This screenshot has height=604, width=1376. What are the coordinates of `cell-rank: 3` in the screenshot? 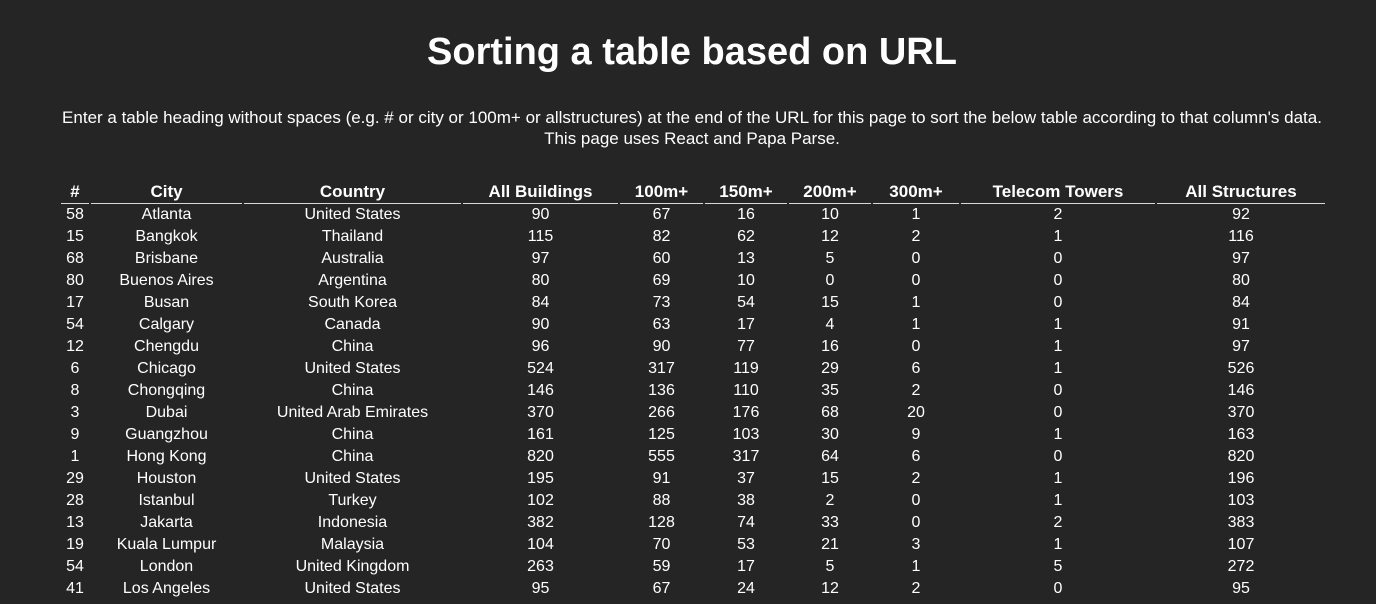 It's located at (75, 412).